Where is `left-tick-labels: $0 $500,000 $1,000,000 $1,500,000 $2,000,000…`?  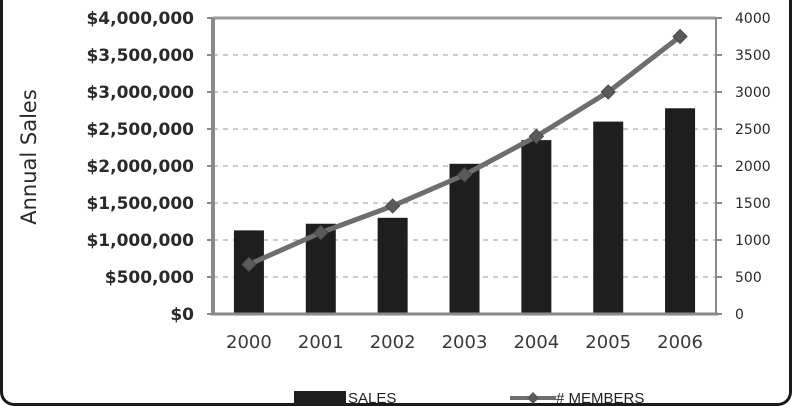
left-tick-labels: $0 $500,000 $1,000,000 $1,500,000 $2,000,000… is located at coordinates (149, 167).